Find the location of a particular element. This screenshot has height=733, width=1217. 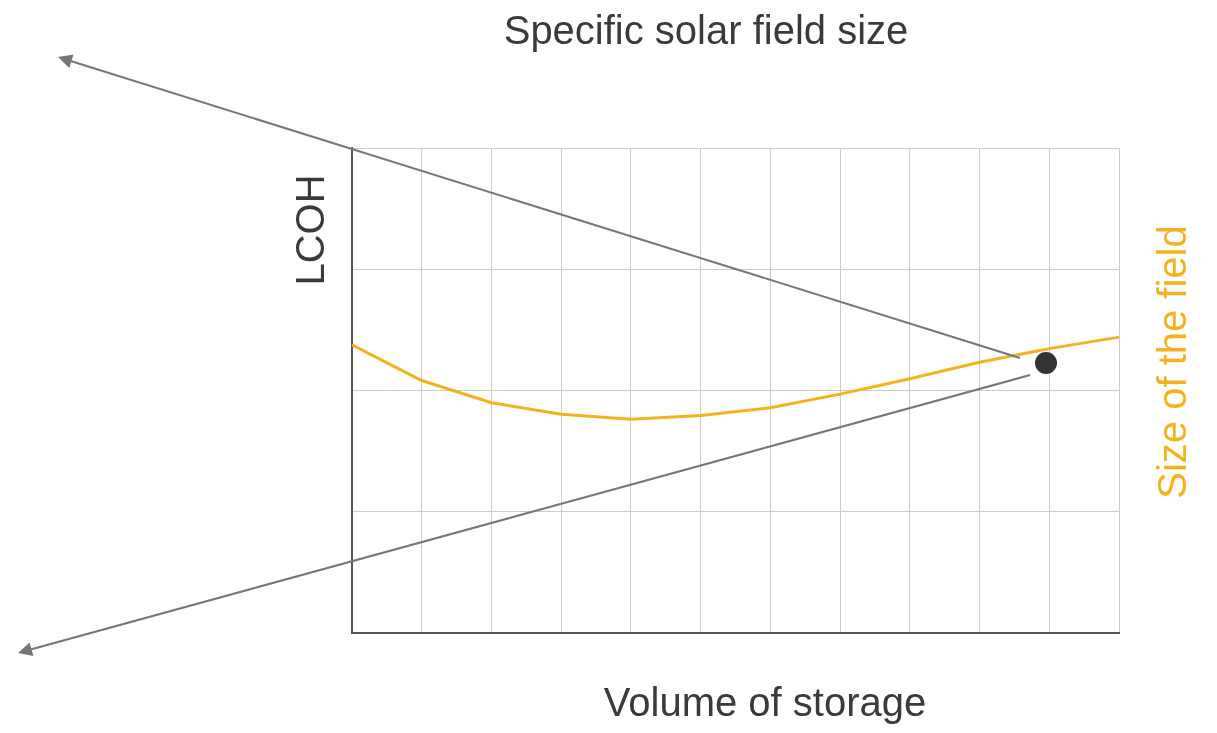

chart-title: Specific solar field size is located at coordinates (706, 30).